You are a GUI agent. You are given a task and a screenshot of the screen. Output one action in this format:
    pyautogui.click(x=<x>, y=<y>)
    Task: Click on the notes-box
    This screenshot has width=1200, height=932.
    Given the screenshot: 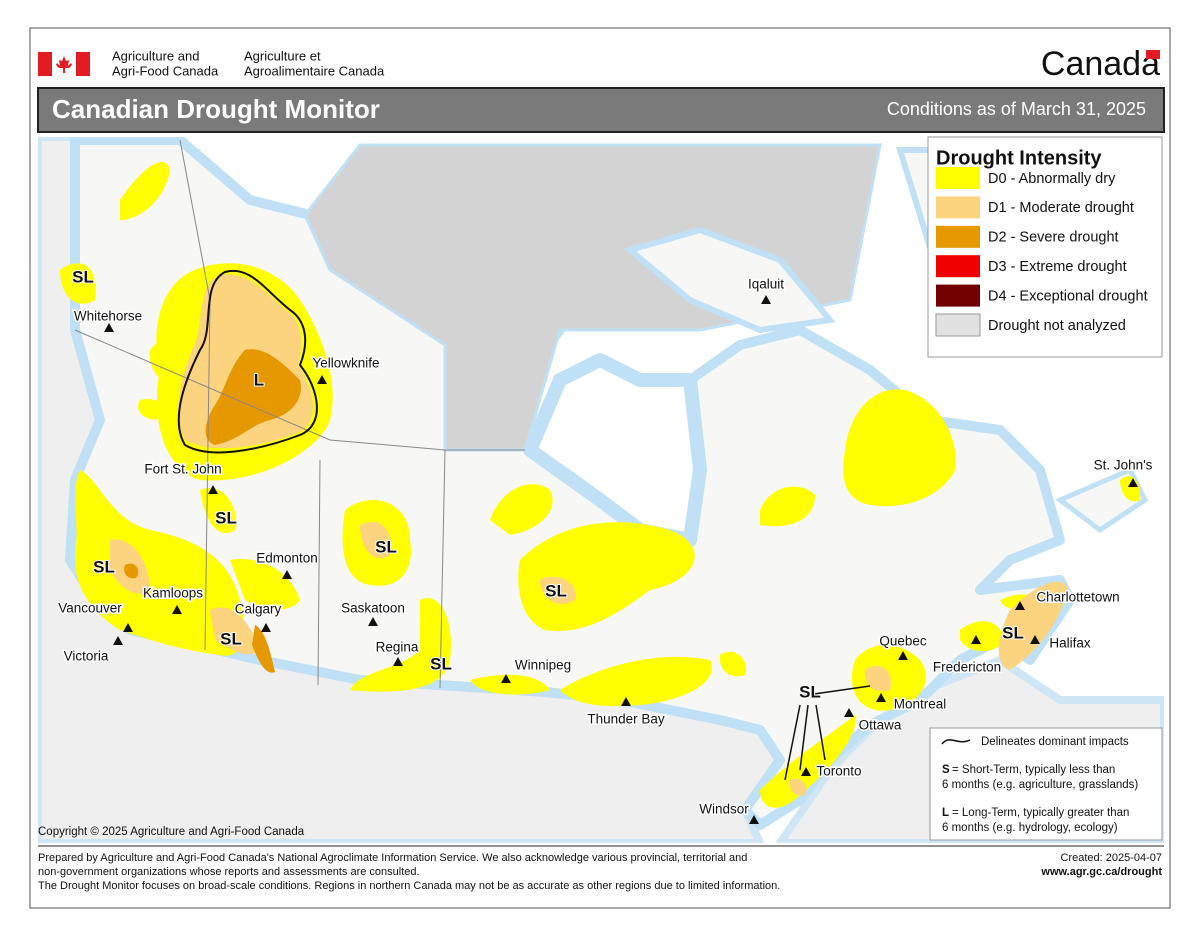 What is the action you would take?
    pyautogui.click(x=1046, y=784)
    